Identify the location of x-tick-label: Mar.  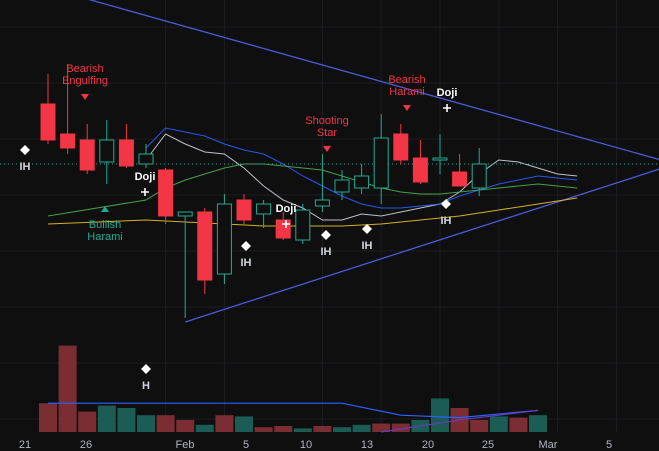
(548, 445).